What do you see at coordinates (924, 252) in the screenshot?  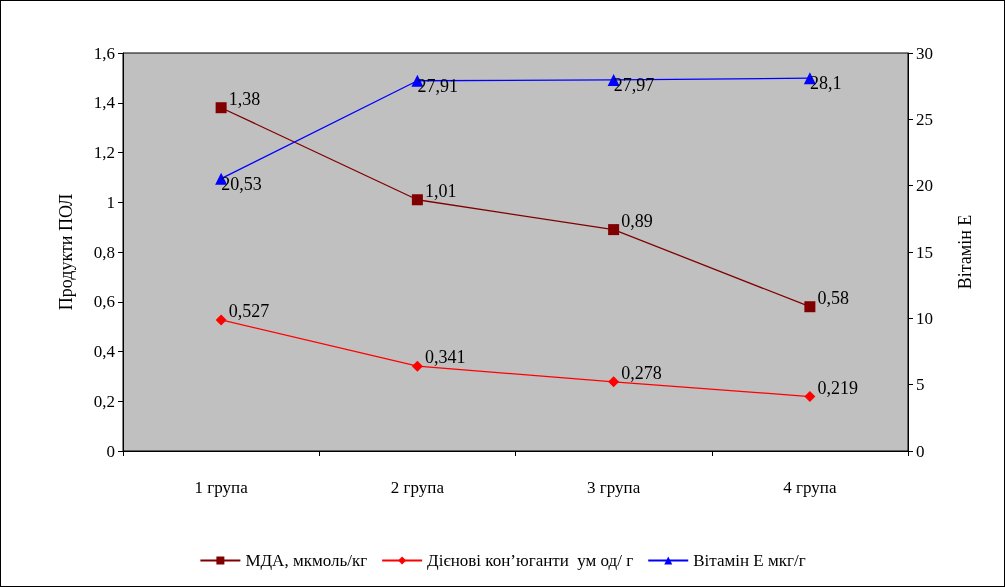 I see `y2-tick-label: 15` at bounding box center [924, 252].